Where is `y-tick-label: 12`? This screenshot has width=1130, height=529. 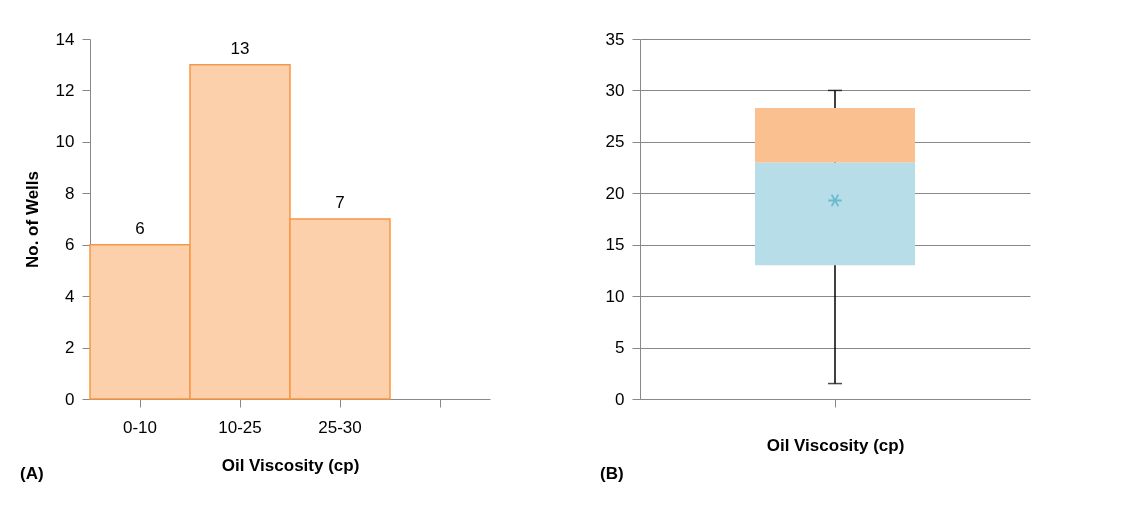
y-tick-label: 12 is located at coordinates (65, 90).